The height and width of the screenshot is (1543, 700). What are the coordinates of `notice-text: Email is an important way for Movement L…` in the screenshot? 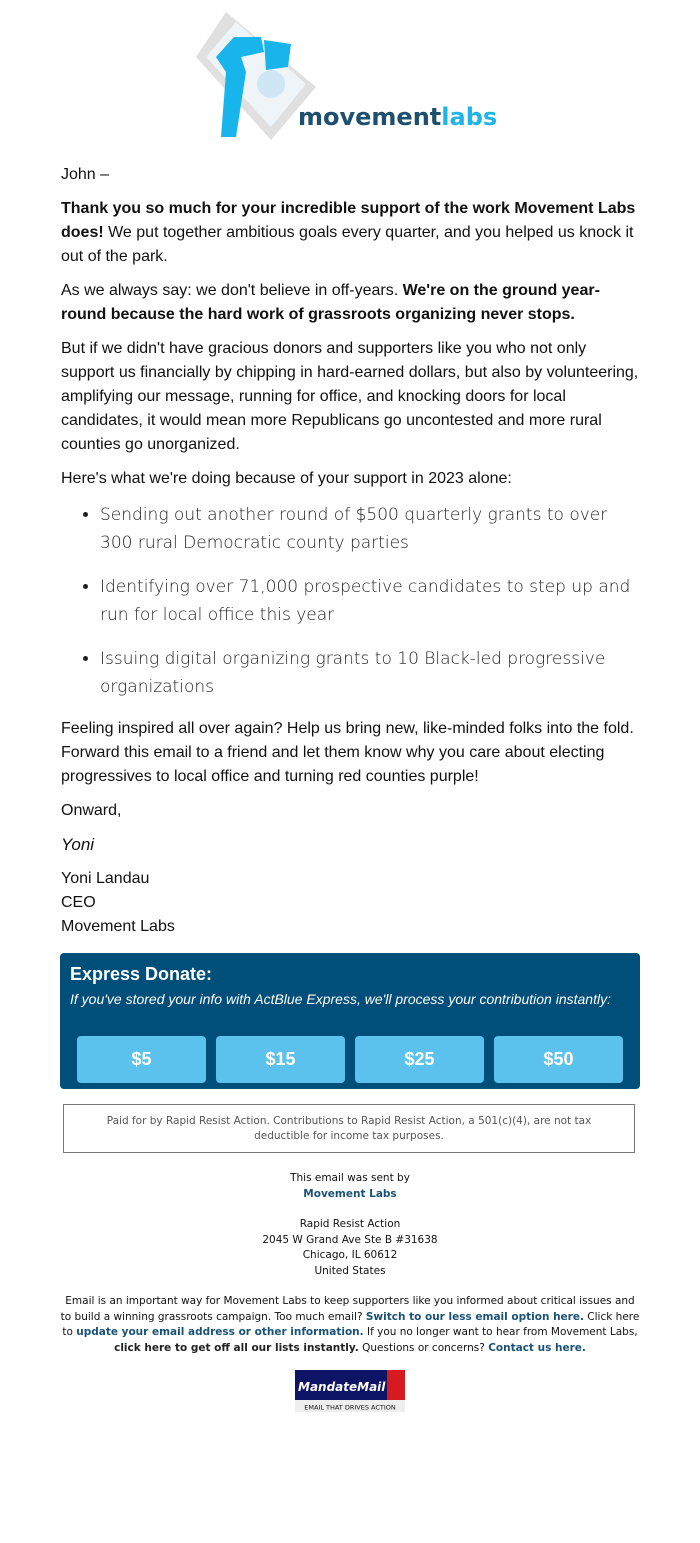 It's located at (347, 1309).